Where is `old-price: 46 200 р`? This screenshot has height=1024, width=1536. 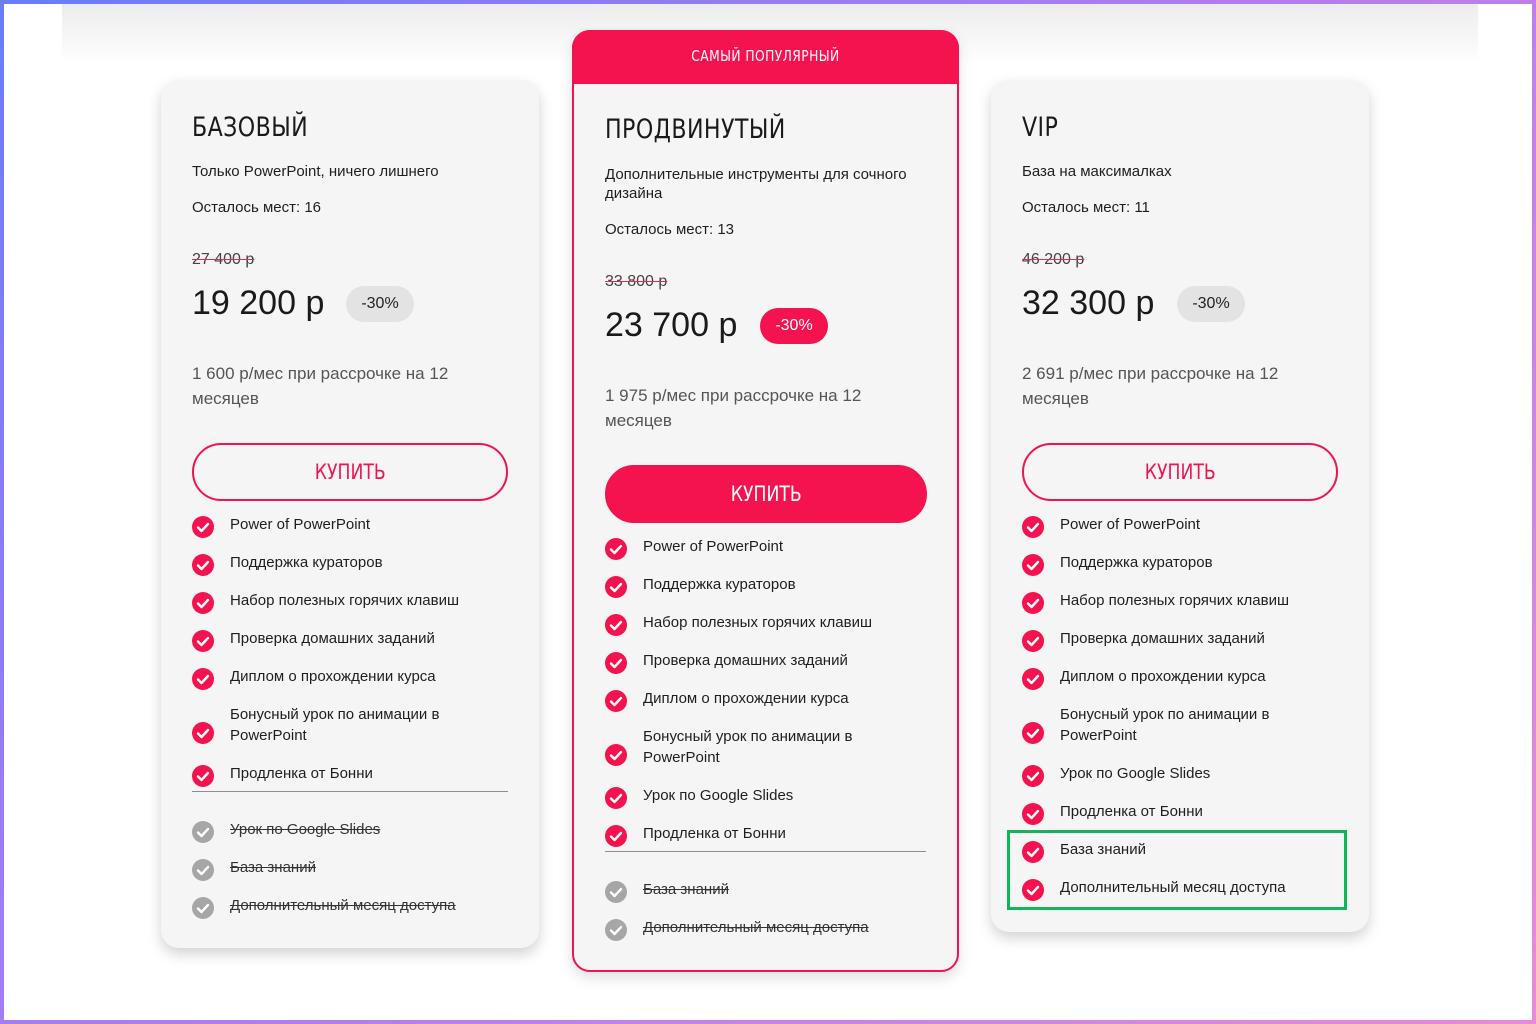
old-price: 46 200 р is located at coordinates (1053, 259).